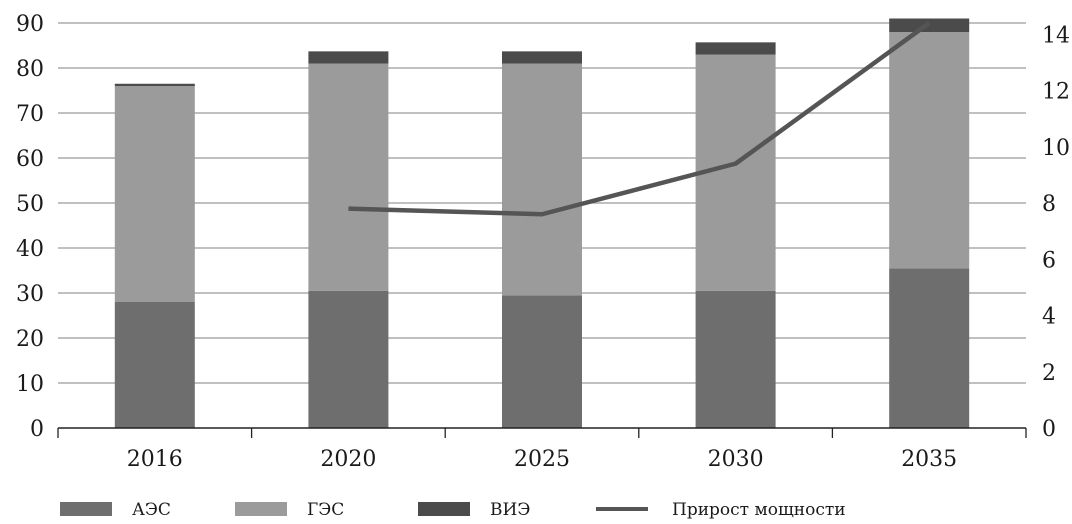  I want to click on x-category-label: 2016, so click(155, 459).